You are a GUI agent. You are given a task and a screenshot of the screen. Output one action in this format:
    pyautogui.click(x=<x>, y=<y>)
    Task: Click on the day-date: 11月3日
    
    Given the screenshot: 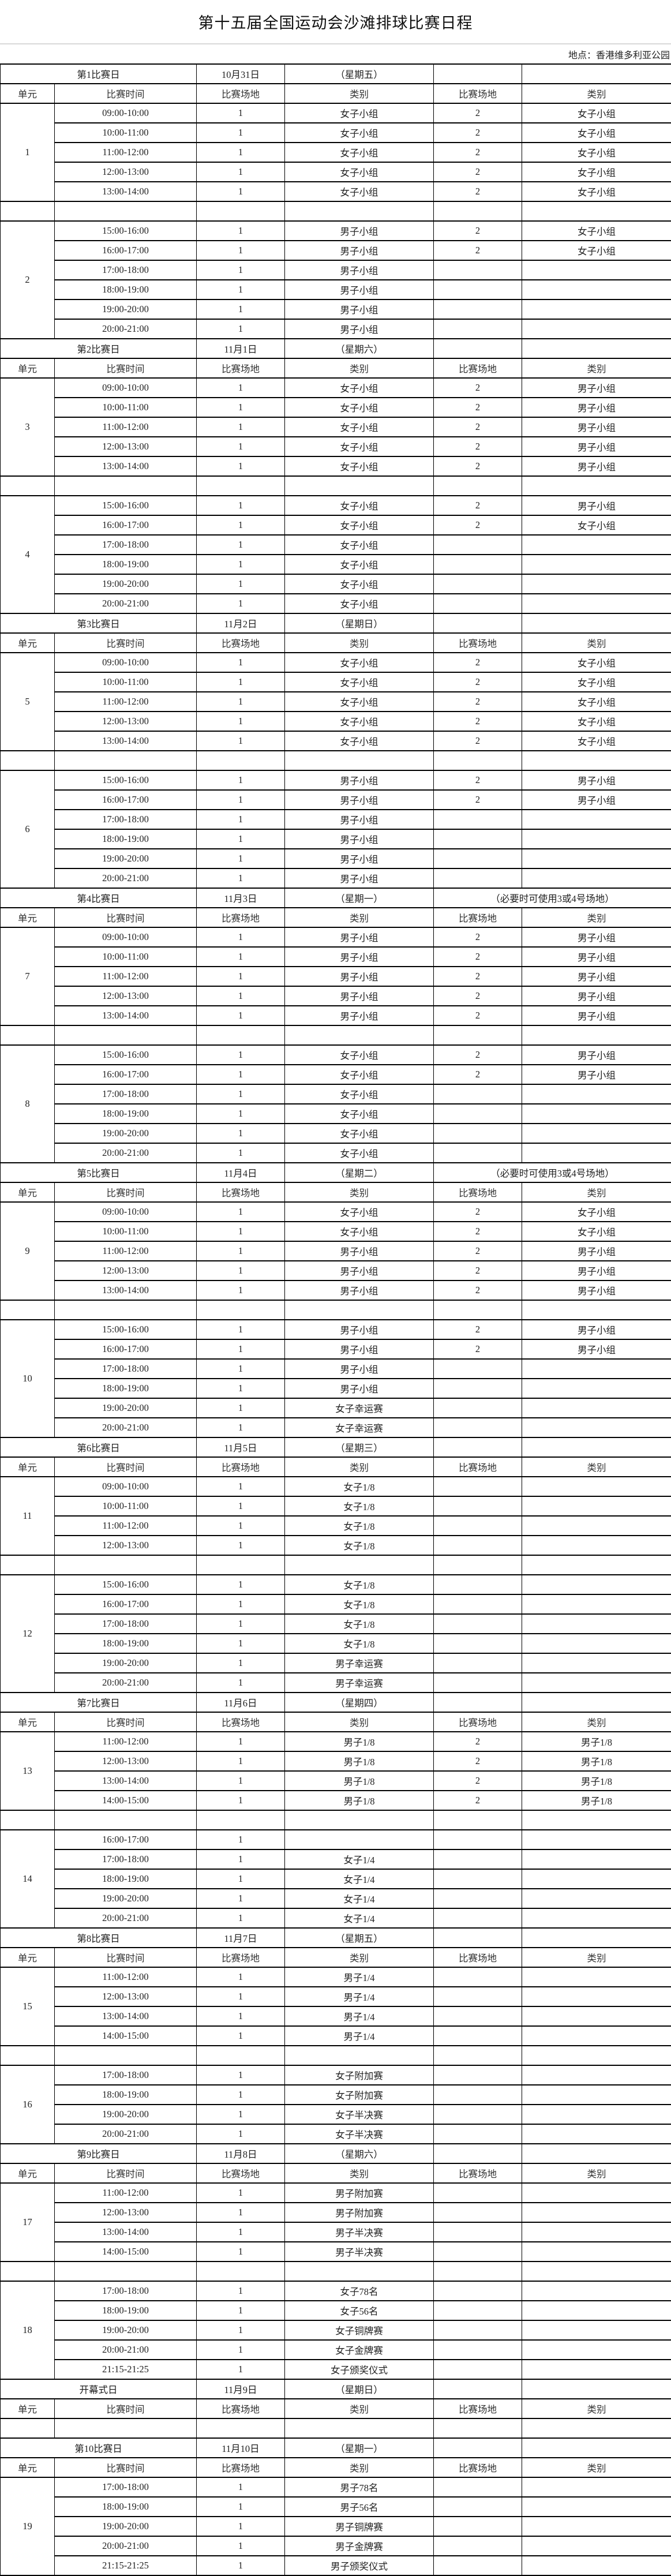 What is the action you would take?
    pyautogui.click(x=241, y=898)
    